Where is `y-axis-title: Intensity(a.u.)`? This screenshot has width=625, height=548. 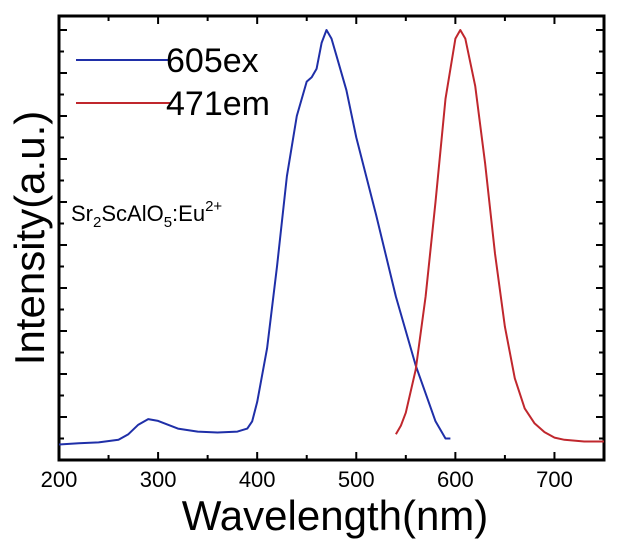
y-axis-title: Intensity(a.u.) is located at coordinates (29, 238).